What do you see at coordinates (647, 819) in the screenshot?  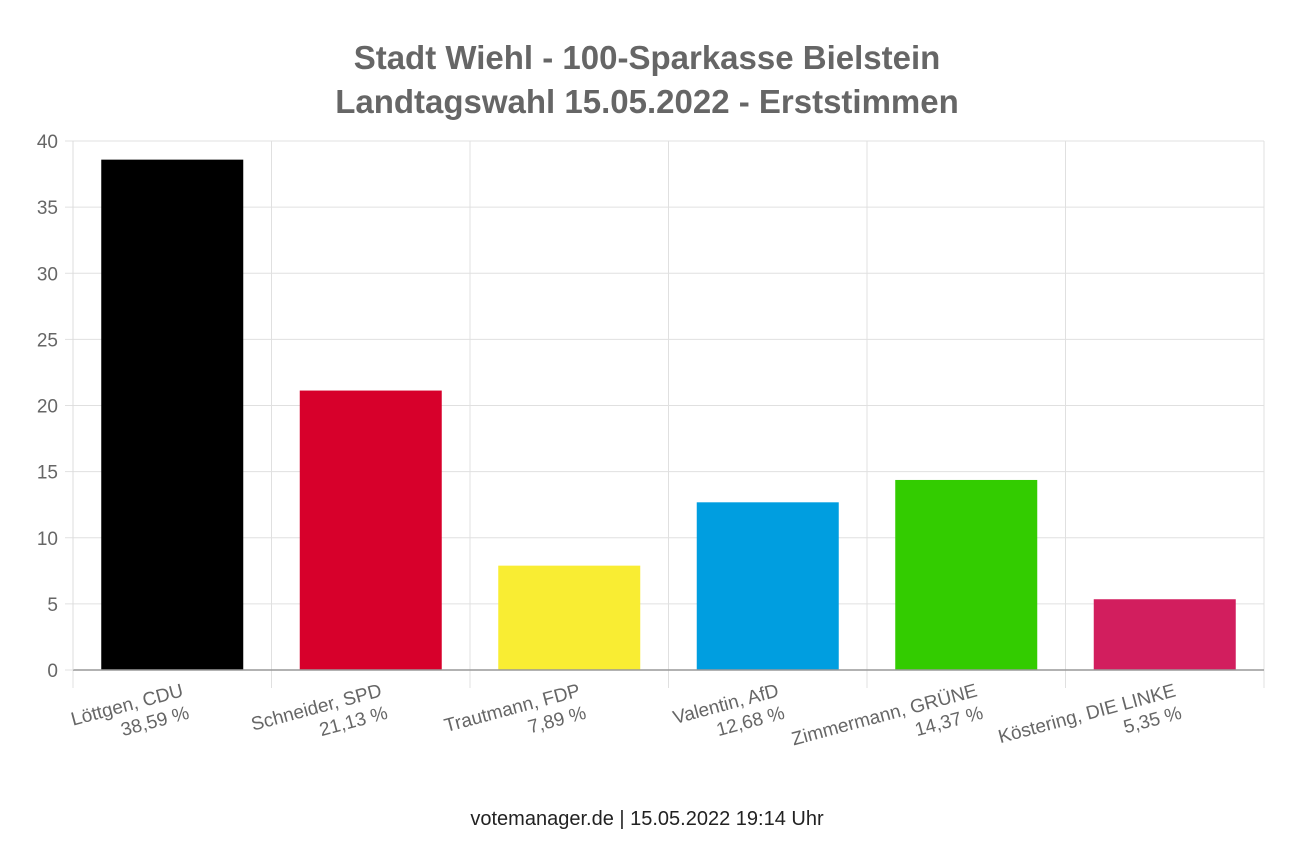 I see `footer-source: votemanager.de | 15.05.2022 19:14 Uhr` at bounding box center [647, 819].